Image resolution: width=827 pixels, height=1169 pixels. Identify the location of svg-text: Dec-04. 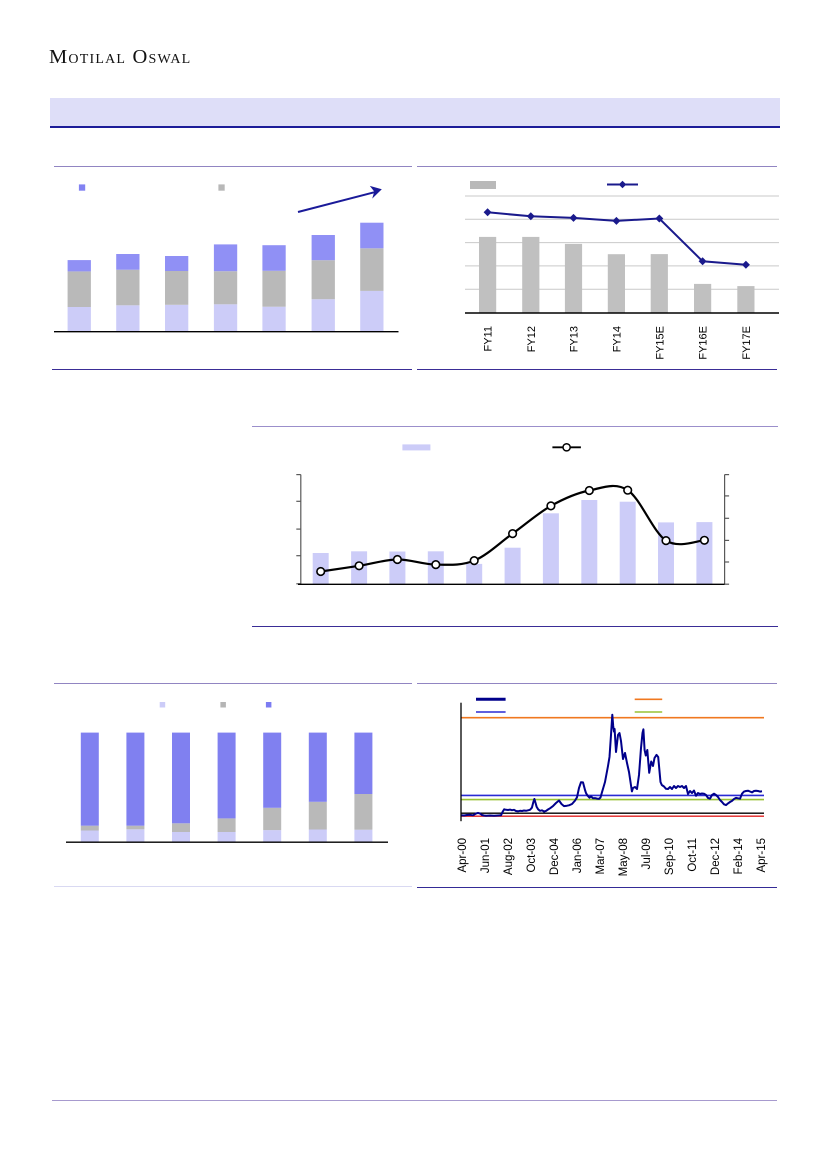
(555, 856).